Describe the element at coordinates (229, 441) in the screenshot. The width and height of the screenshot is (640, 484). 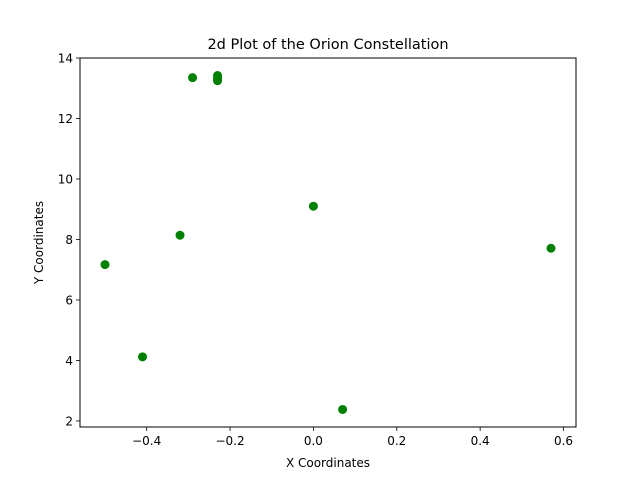
I see `x-tick-label: −0.2` at that location.